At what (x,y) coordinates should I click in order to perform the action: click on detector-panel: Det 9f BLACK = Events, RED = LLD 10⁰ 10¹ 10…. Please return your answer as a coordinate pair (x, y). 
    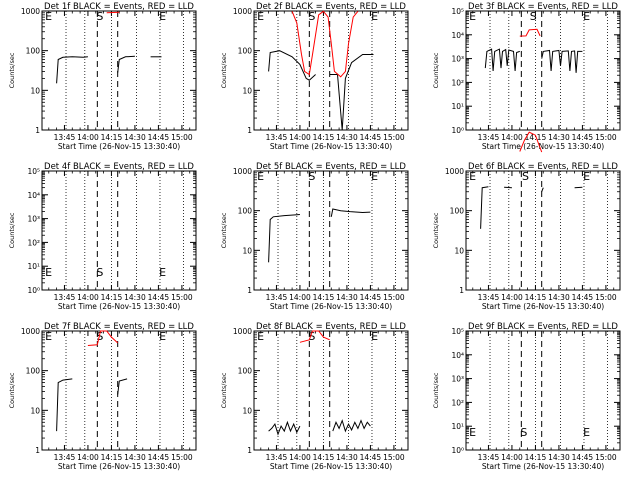
    Looking at the image, I should click on (526, 396).